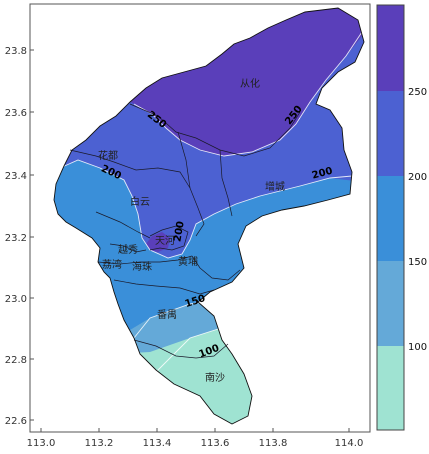 This screenshot has width=429, height=454. Describe the element at coordinates (349, 443) in the screenshot. I see `x-tick-label: 114.0` at that location.